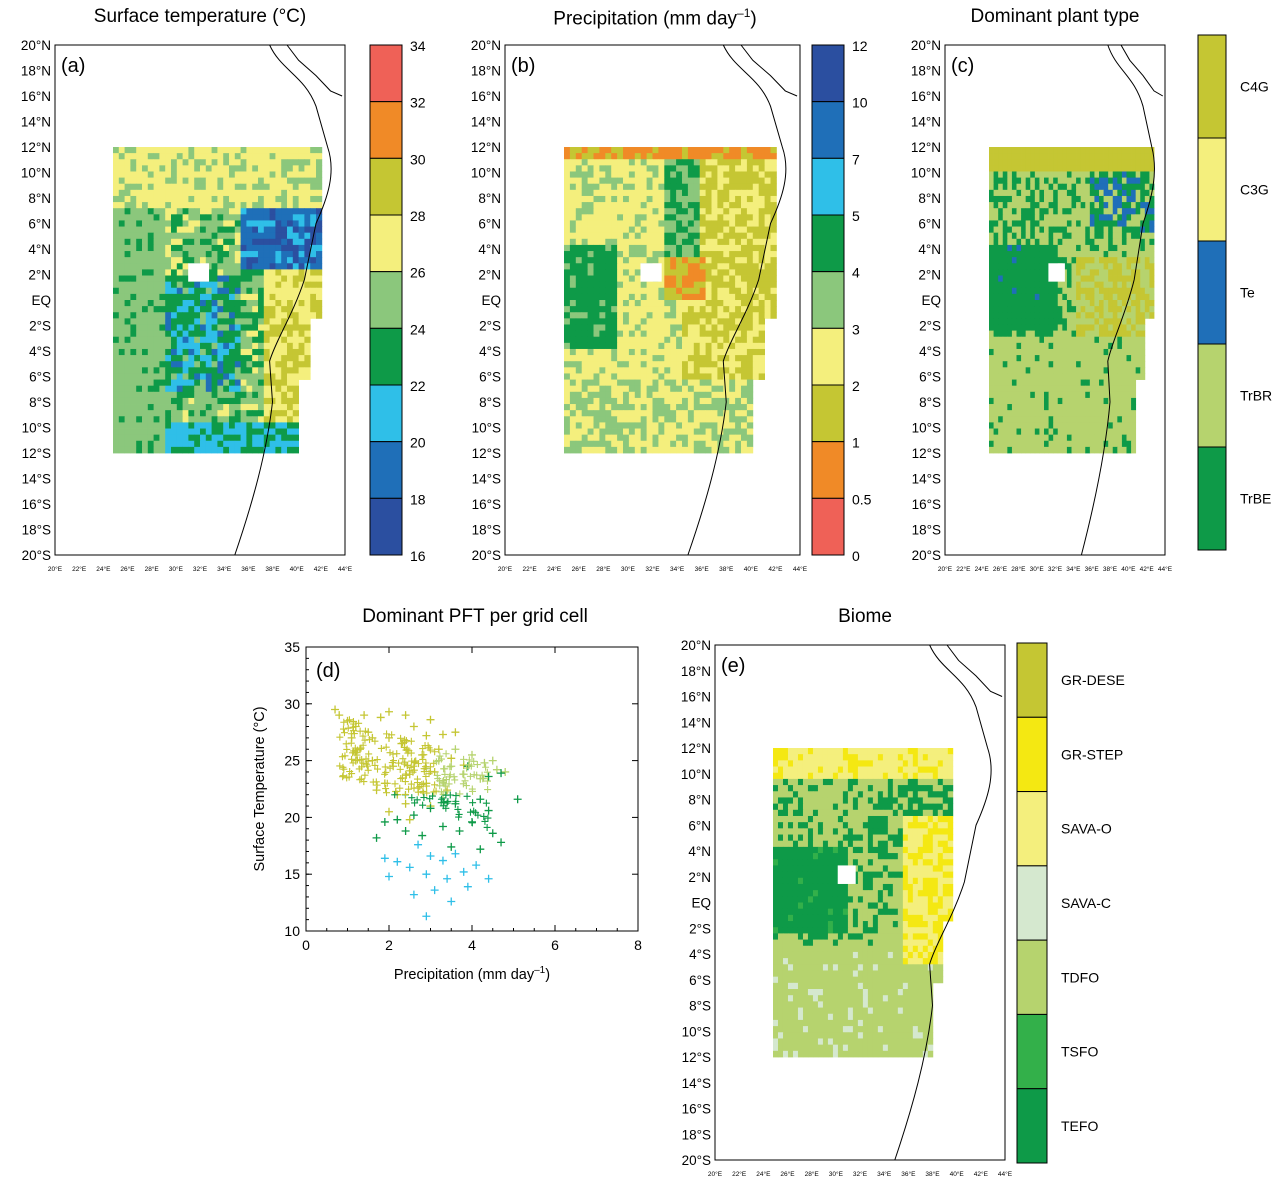 This screenshot has height=1179, width=1280. What do you see at coordinates (1256, 396) in the screenshot?
I see `colorbar-label: TrBR` at bounding box center [1256, 396].